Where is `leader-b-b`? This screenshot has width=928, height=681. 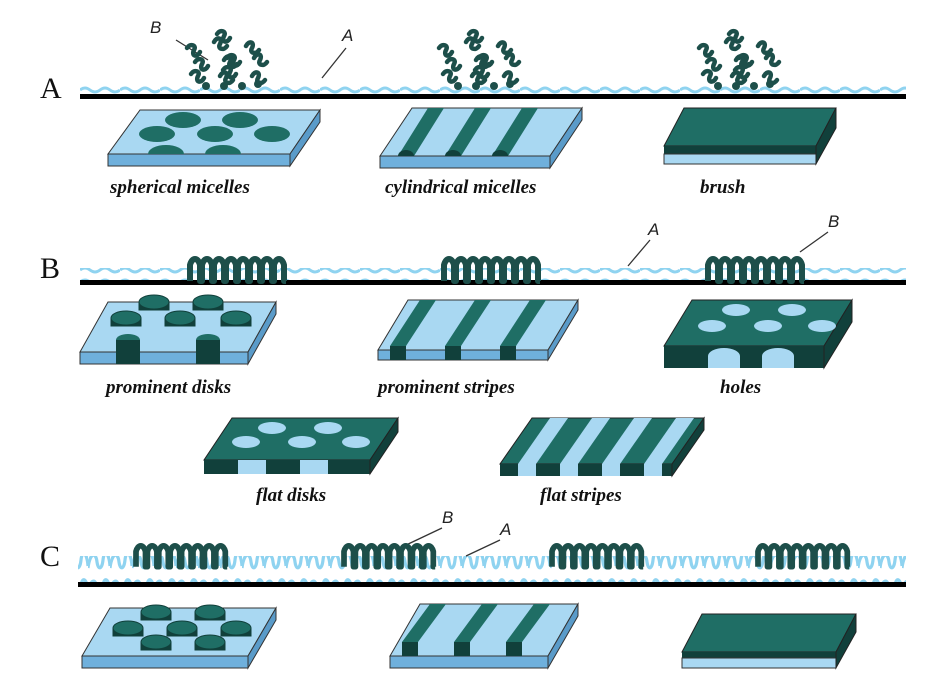 leader-b-b is located at coordinates (814, 242).